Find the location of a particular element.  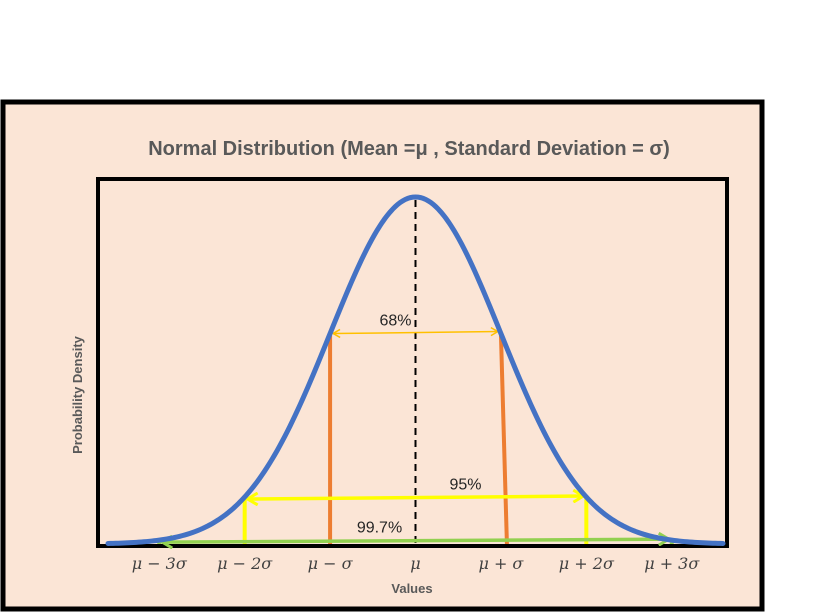

tick-label: μ − 3σ is located at coordinates (160, 563).